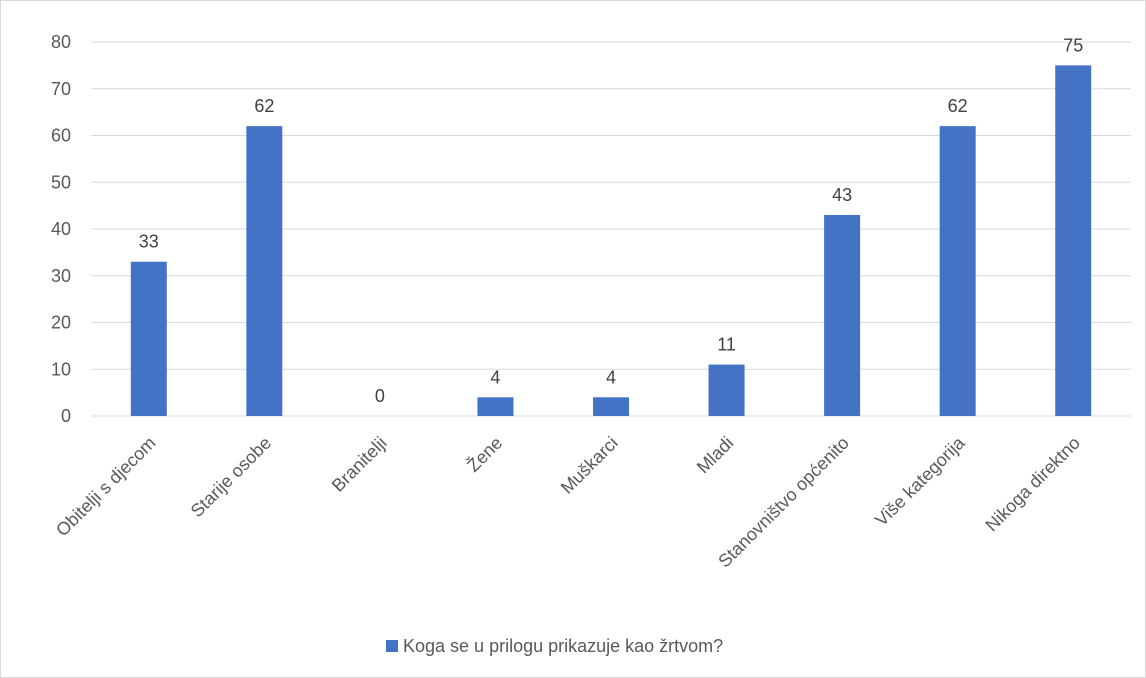  I want to click on data-label: 43, so click(842, 195).